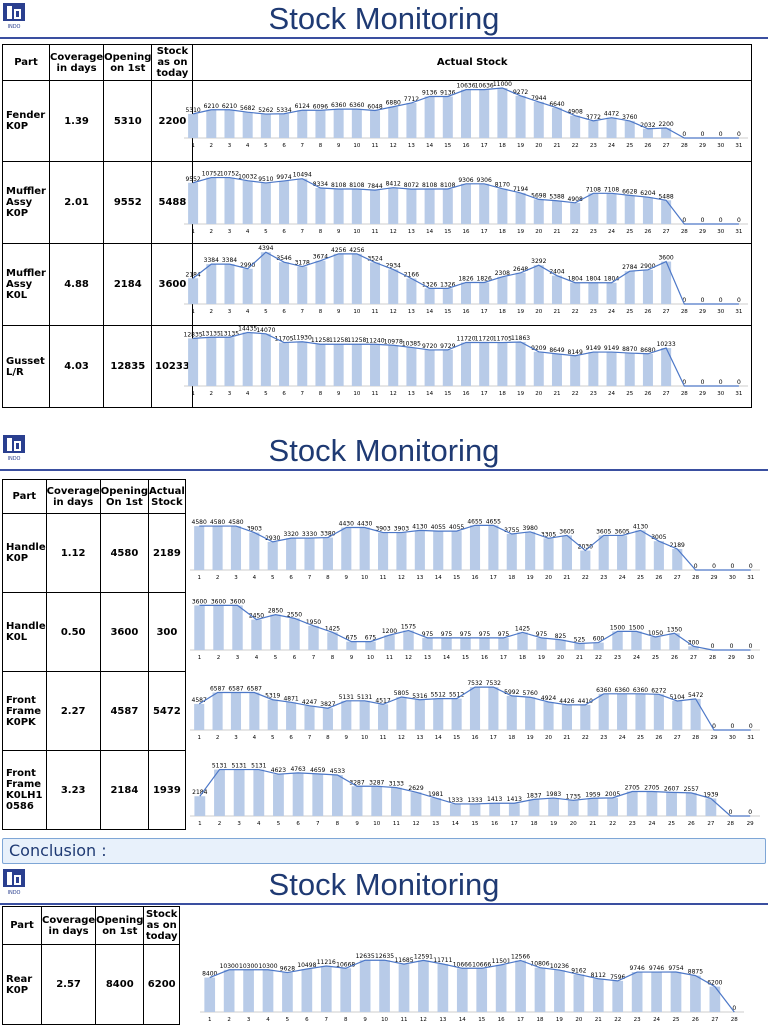 Image resolution: width=768 pixels, height=1025 pixels. What do you see at coordinates (647, 266) in the screenshot?
I see `data-label: 2900` at bounding box center [647, 266].